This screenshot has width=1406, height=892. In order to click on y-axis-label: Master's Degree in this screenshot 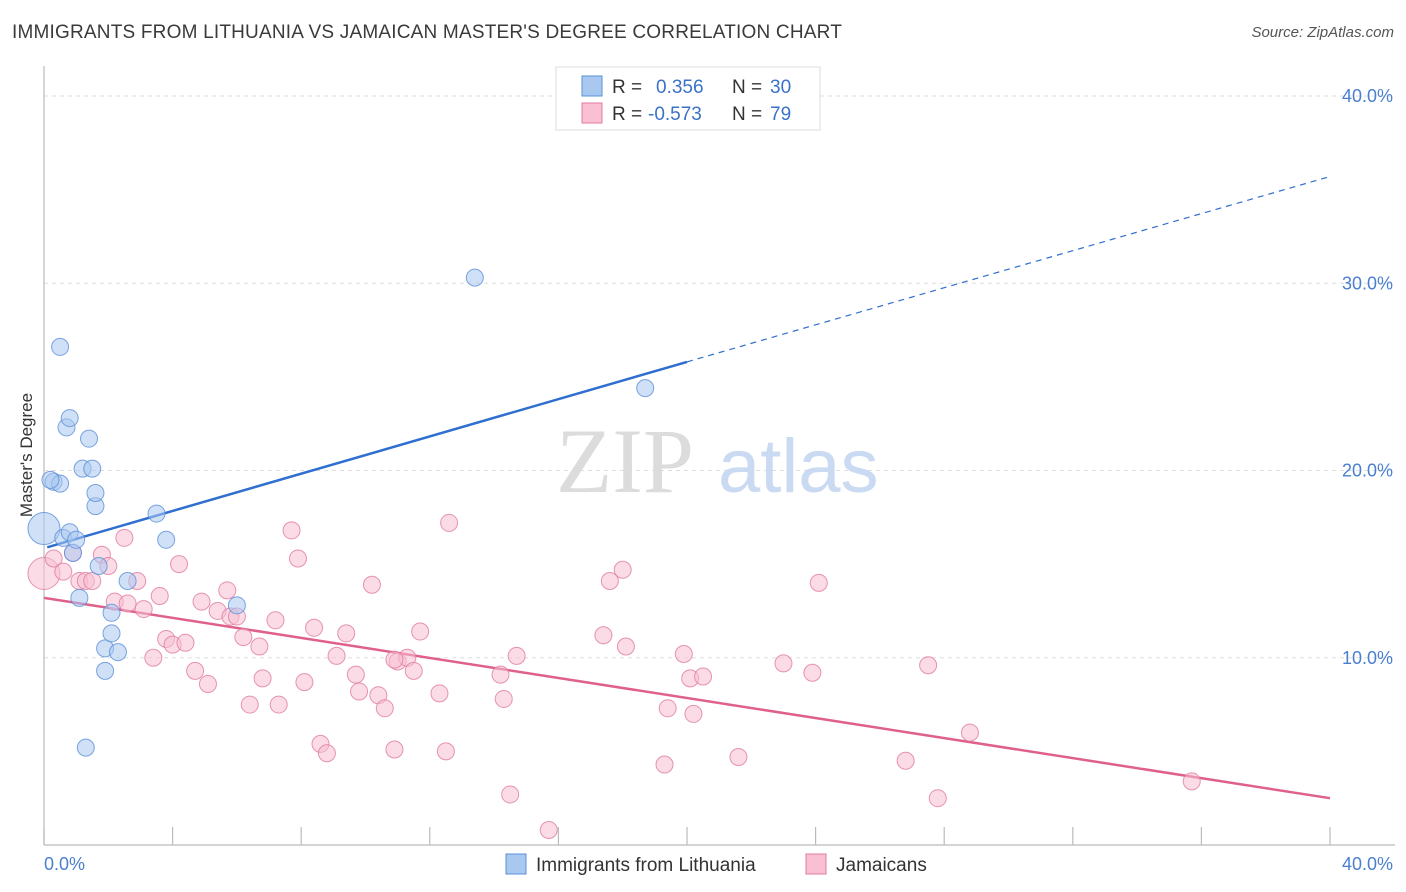, I will do `click(26, 455)`.